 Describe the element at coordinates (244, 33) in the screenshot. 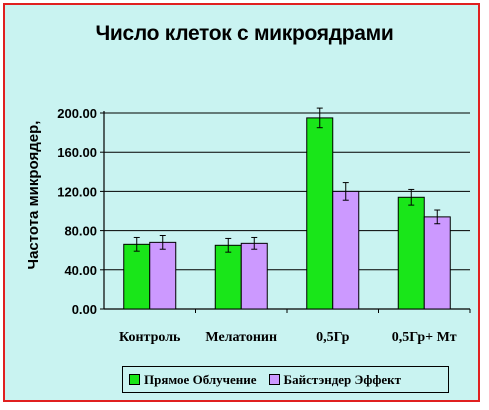

I see `chart-title: Число клеток с микроядрами` at that location.